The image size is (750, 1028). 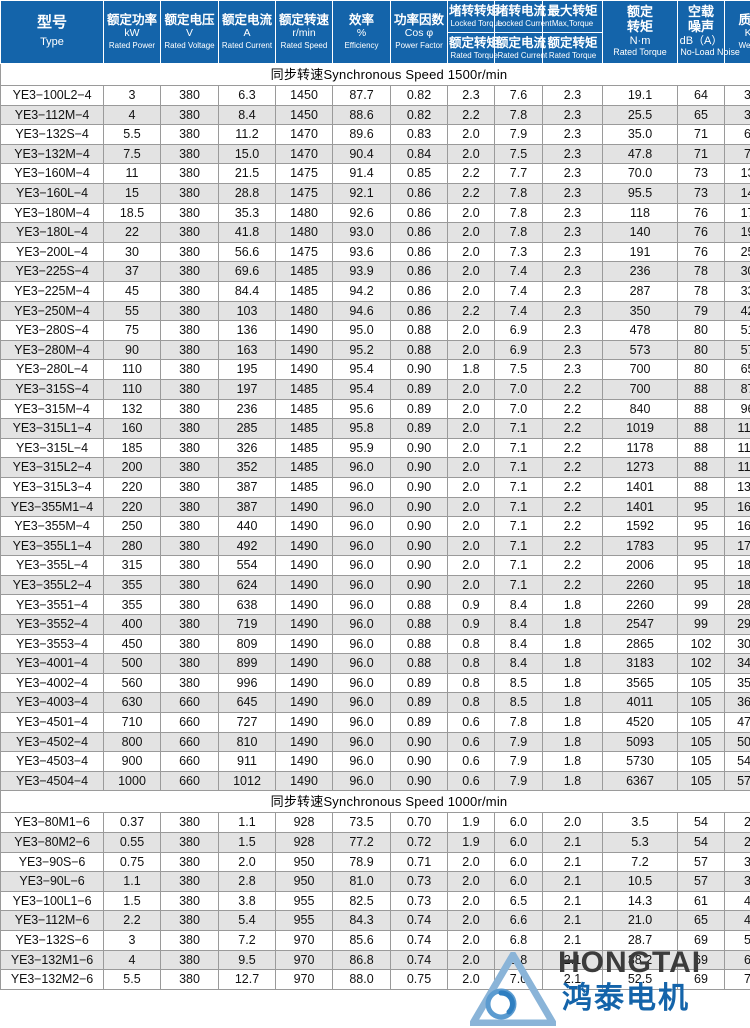 I want to click on cell-efficiency: 87.7, so click(x=361, y=95).